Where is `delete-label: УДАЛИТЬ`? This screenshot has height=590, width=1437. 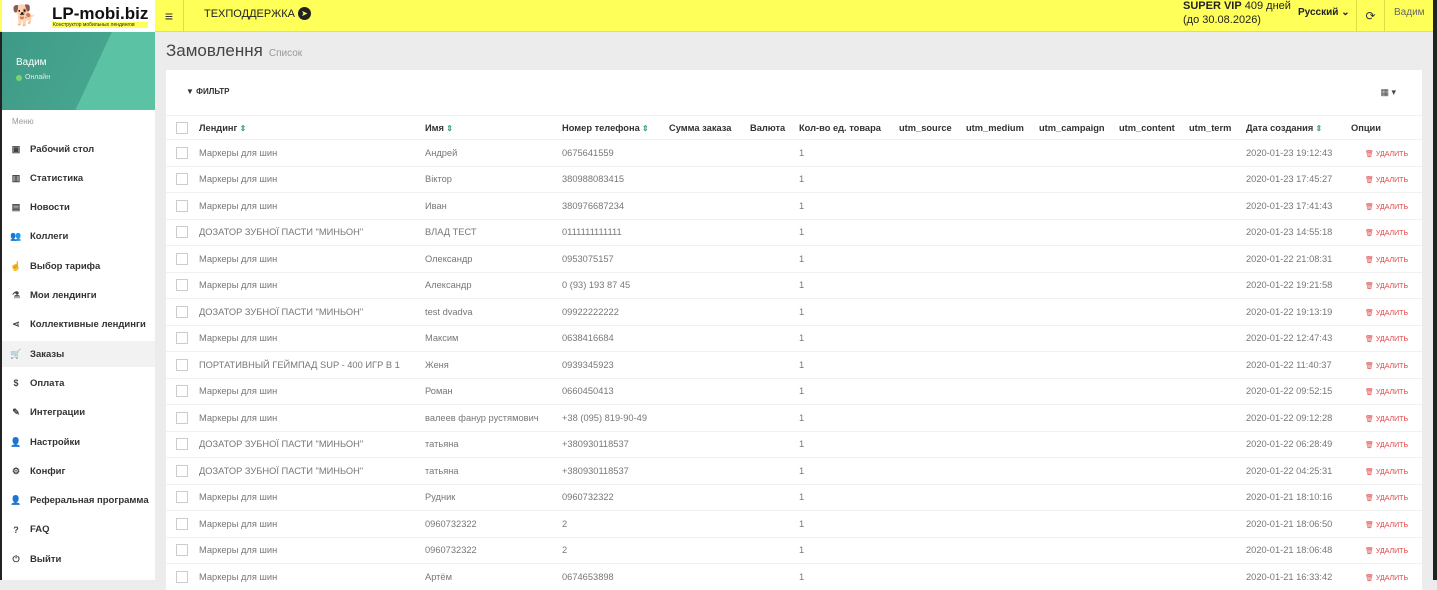
delete-label: УДАЛИТЬ is located at coordinates (1392, 551).